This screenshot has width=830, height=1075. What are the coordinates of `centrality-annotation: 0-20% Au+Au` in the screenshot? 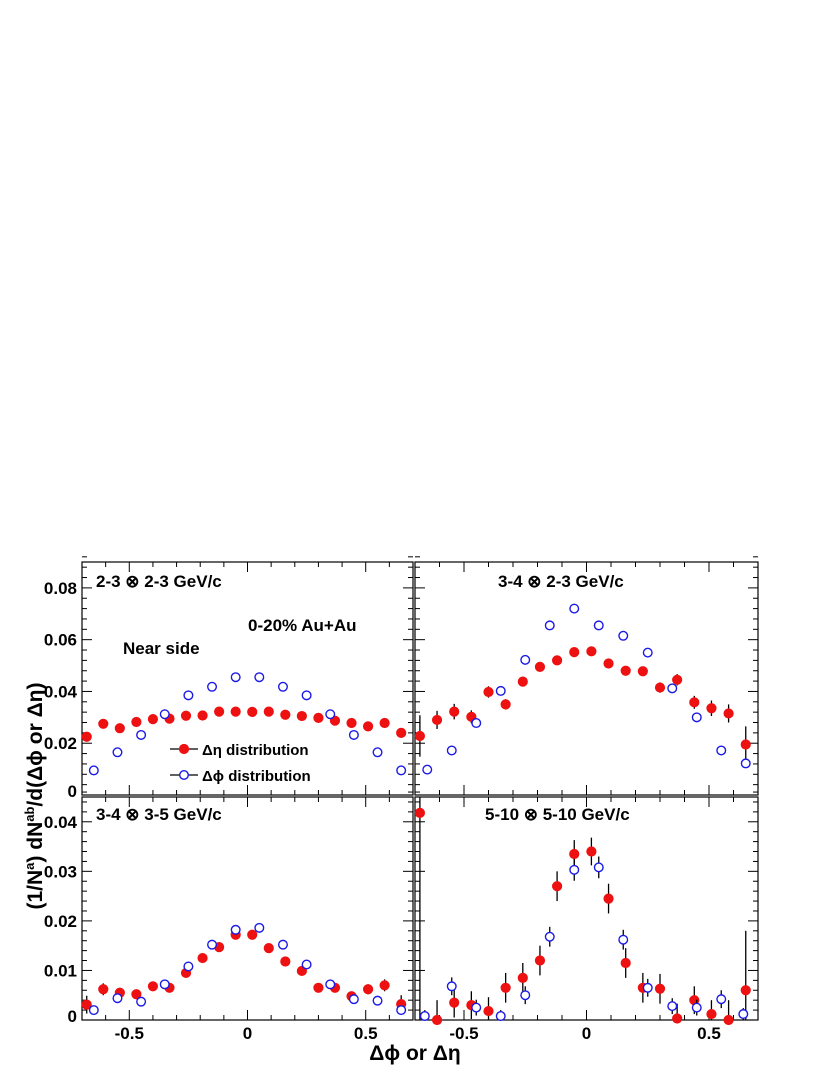 It's located at (302, 625).